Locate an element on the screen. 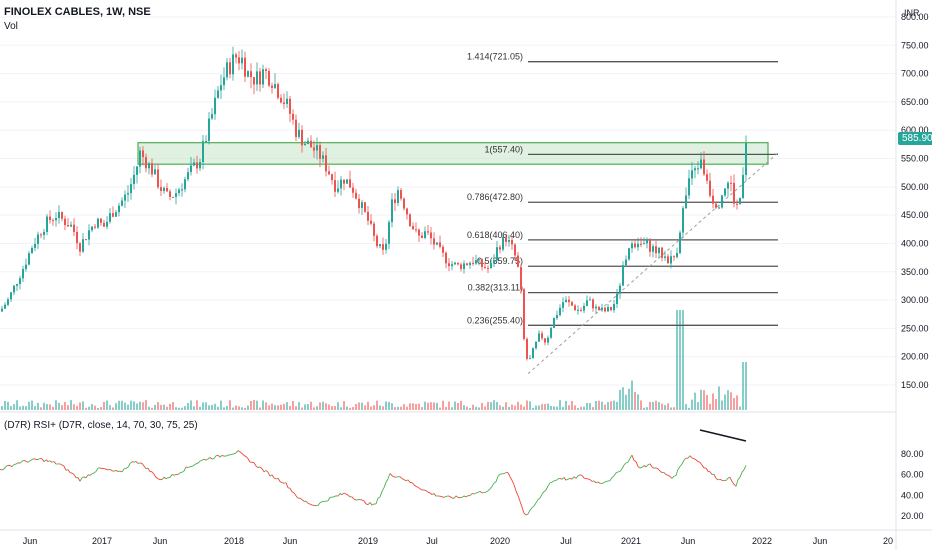 Image resolution: width=932 pixels, height=550 pixels. trendline is located at coordinates (653, 263).